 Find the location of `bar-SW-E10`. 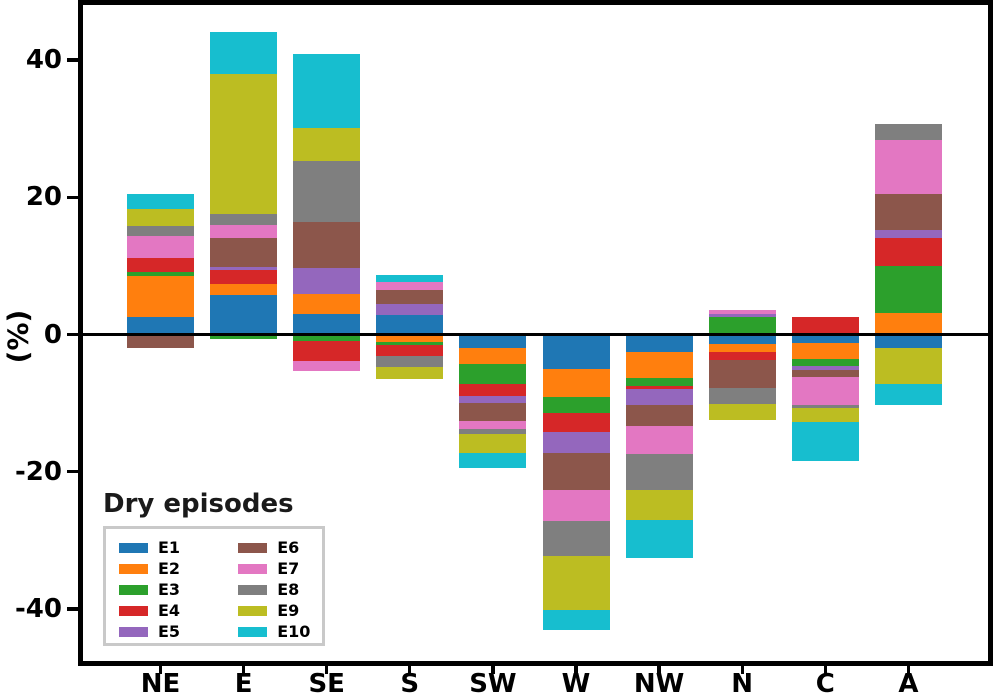

bar-SW-E10 is located at coordinates (493, 460).